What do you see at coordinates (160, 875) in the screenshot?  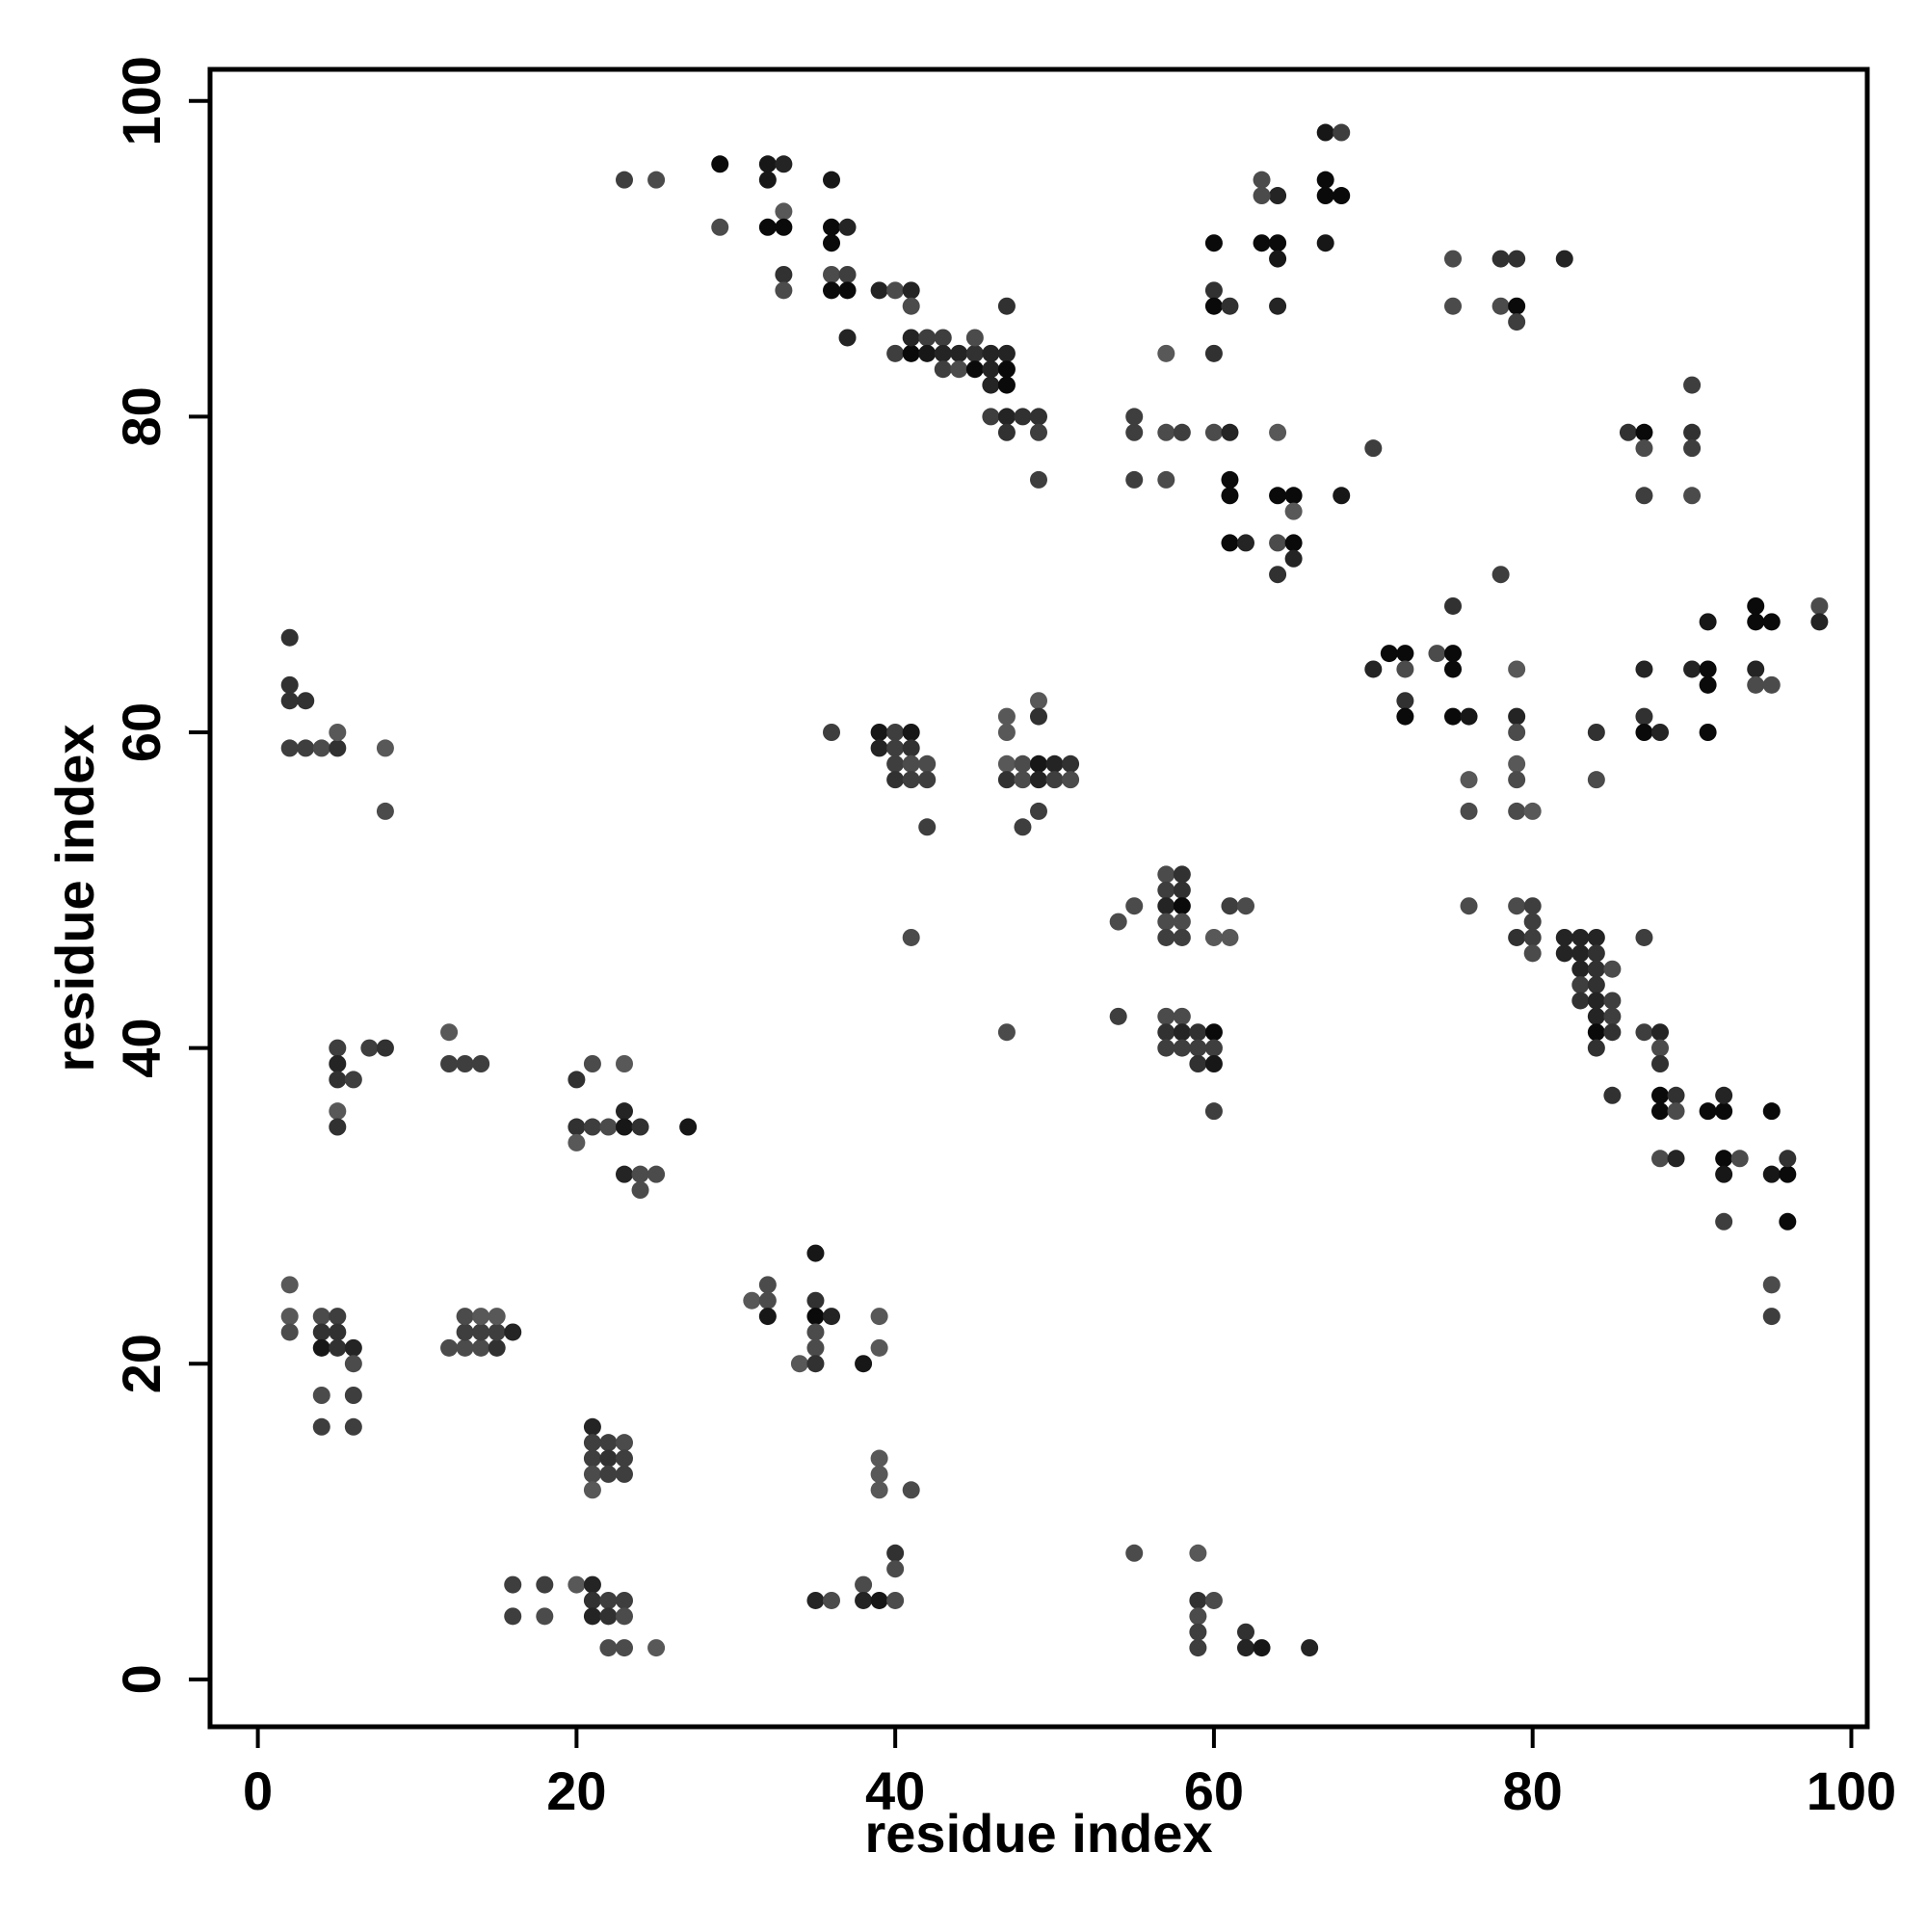 I see `y-axis: 0 20 40 60 80 100` at bounding box center [160, 875].